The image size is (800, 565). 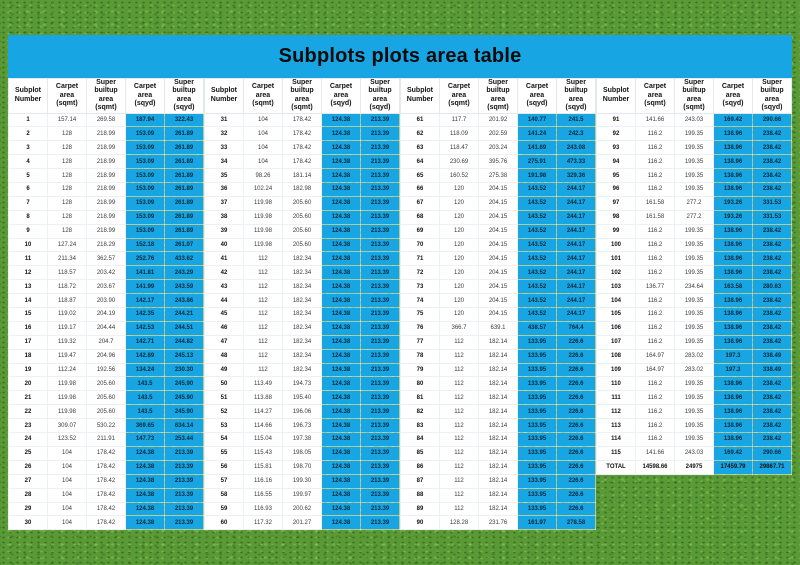 What do you see at coordinates (302, 245) in the screenshot?
I see `area-value-cell: 205.60` at bounding box center [302, 245].